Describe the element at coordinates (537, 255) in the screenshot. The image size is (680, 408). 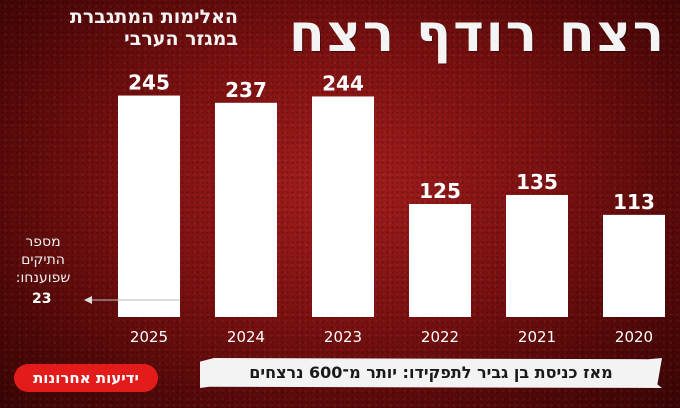
I see `bar-2021` at that location.